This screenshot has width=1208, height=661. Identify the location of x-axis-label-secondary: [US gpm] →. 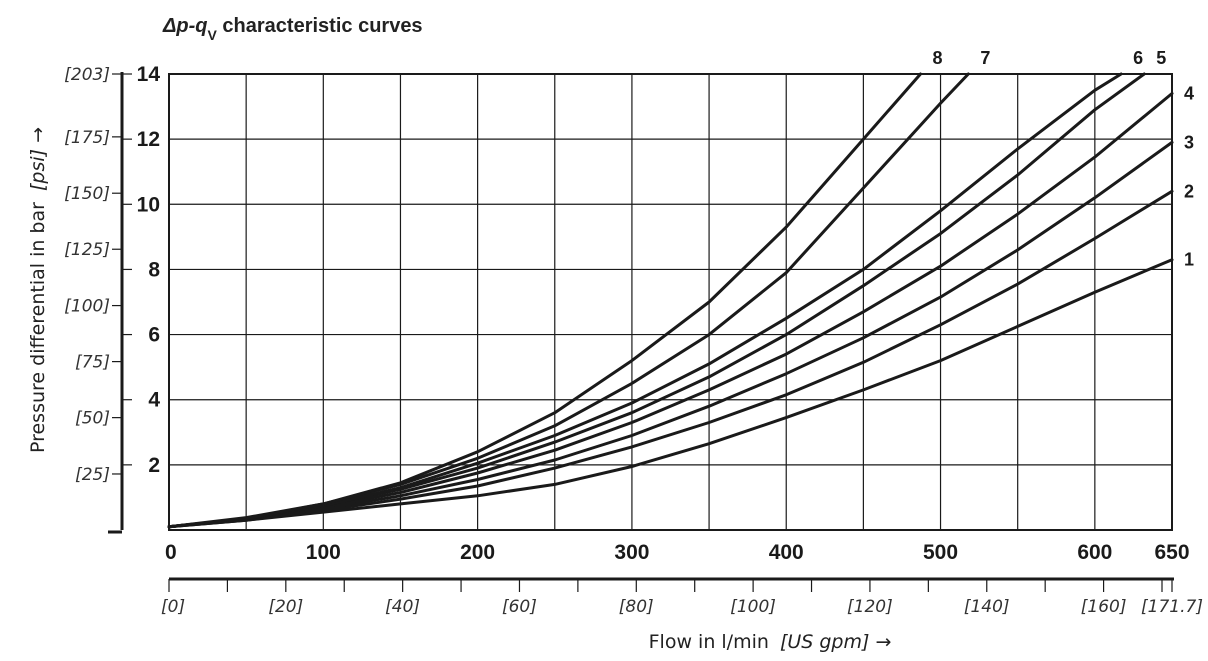
(835, 642).